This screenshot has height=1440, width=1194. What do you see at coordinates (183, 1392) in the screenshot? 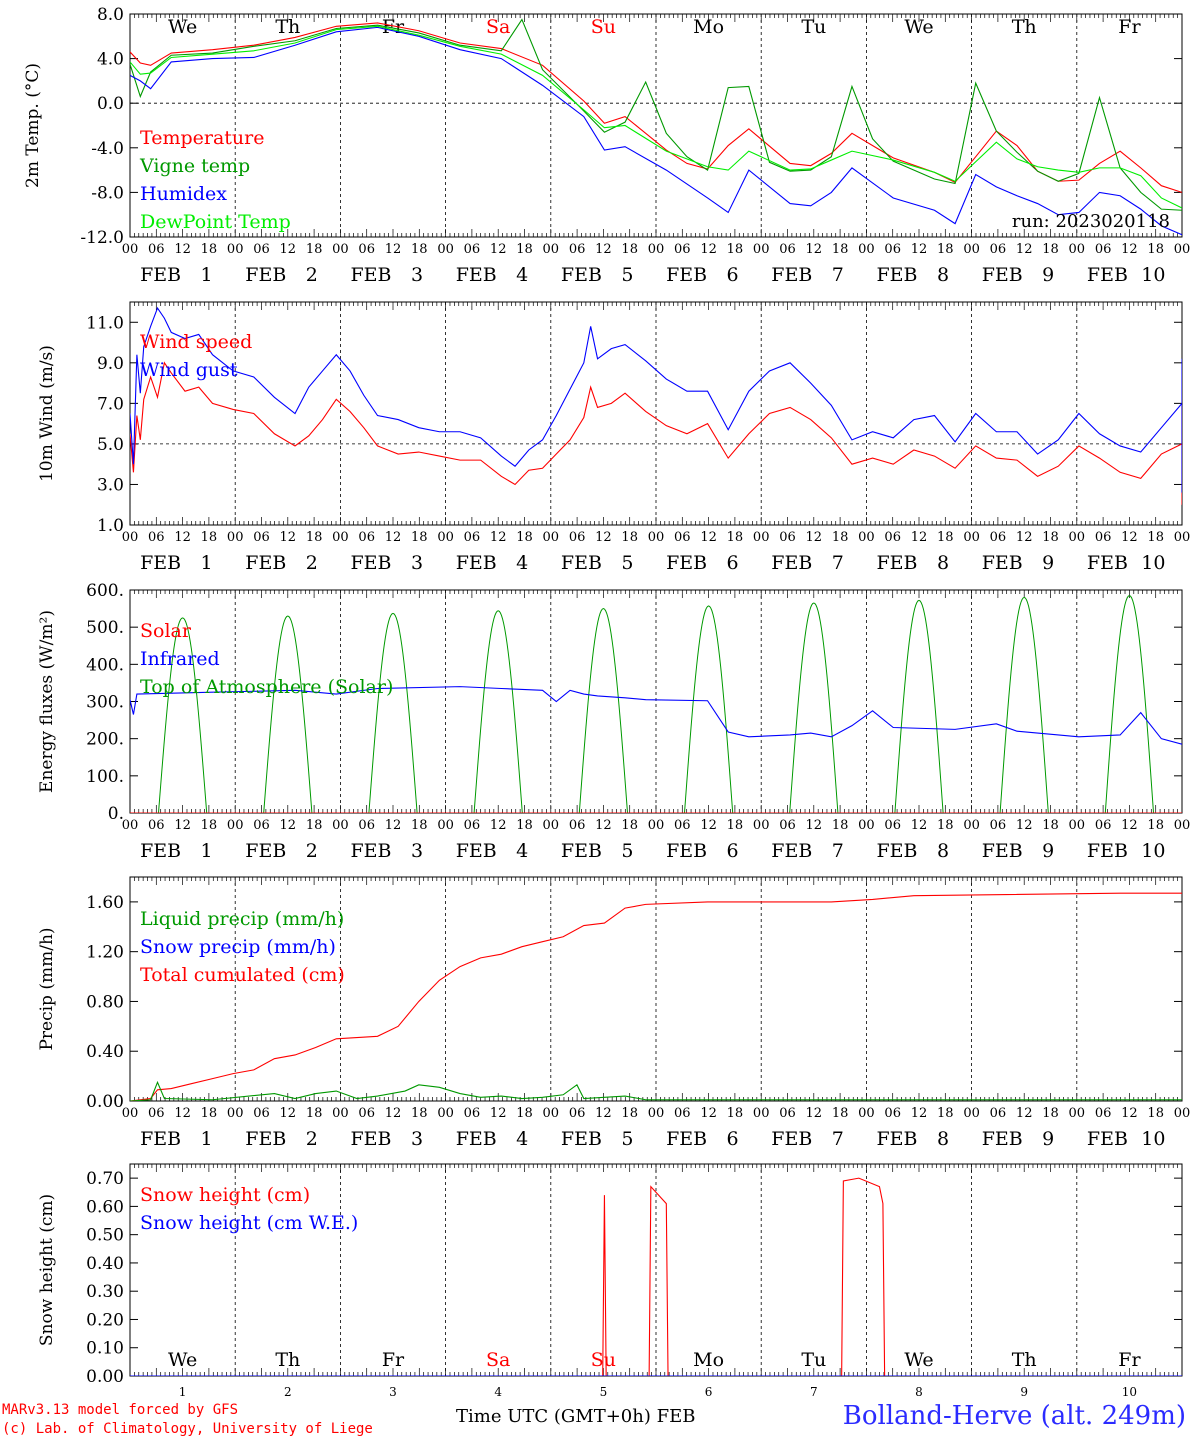
I see `x-day-number: 1` at bounding box center [183, 1392].